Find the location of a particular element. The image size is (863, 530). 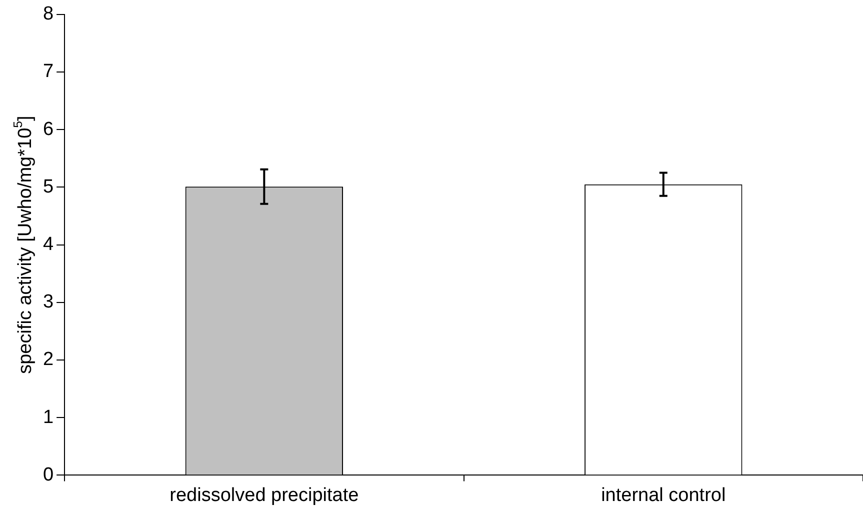

y-tick-label: 3 is located at coordinates (48, 302).